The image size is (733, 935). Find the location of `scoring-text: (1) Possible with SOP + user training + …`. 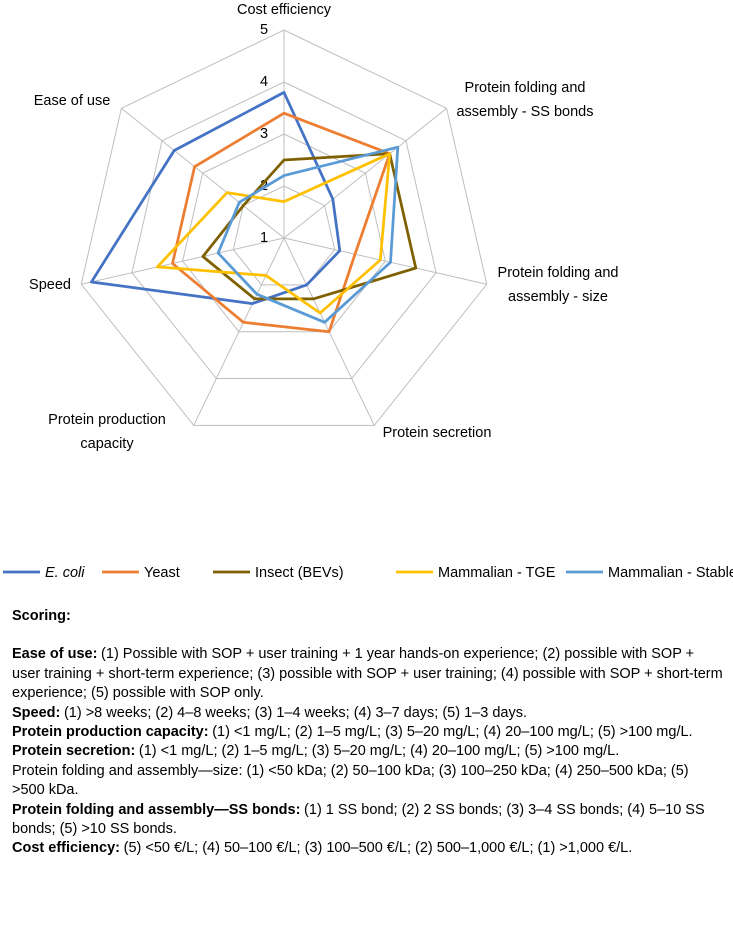

scoring-text: (1) Possible with SOP + user training + … is located at coordinates (367, 674).